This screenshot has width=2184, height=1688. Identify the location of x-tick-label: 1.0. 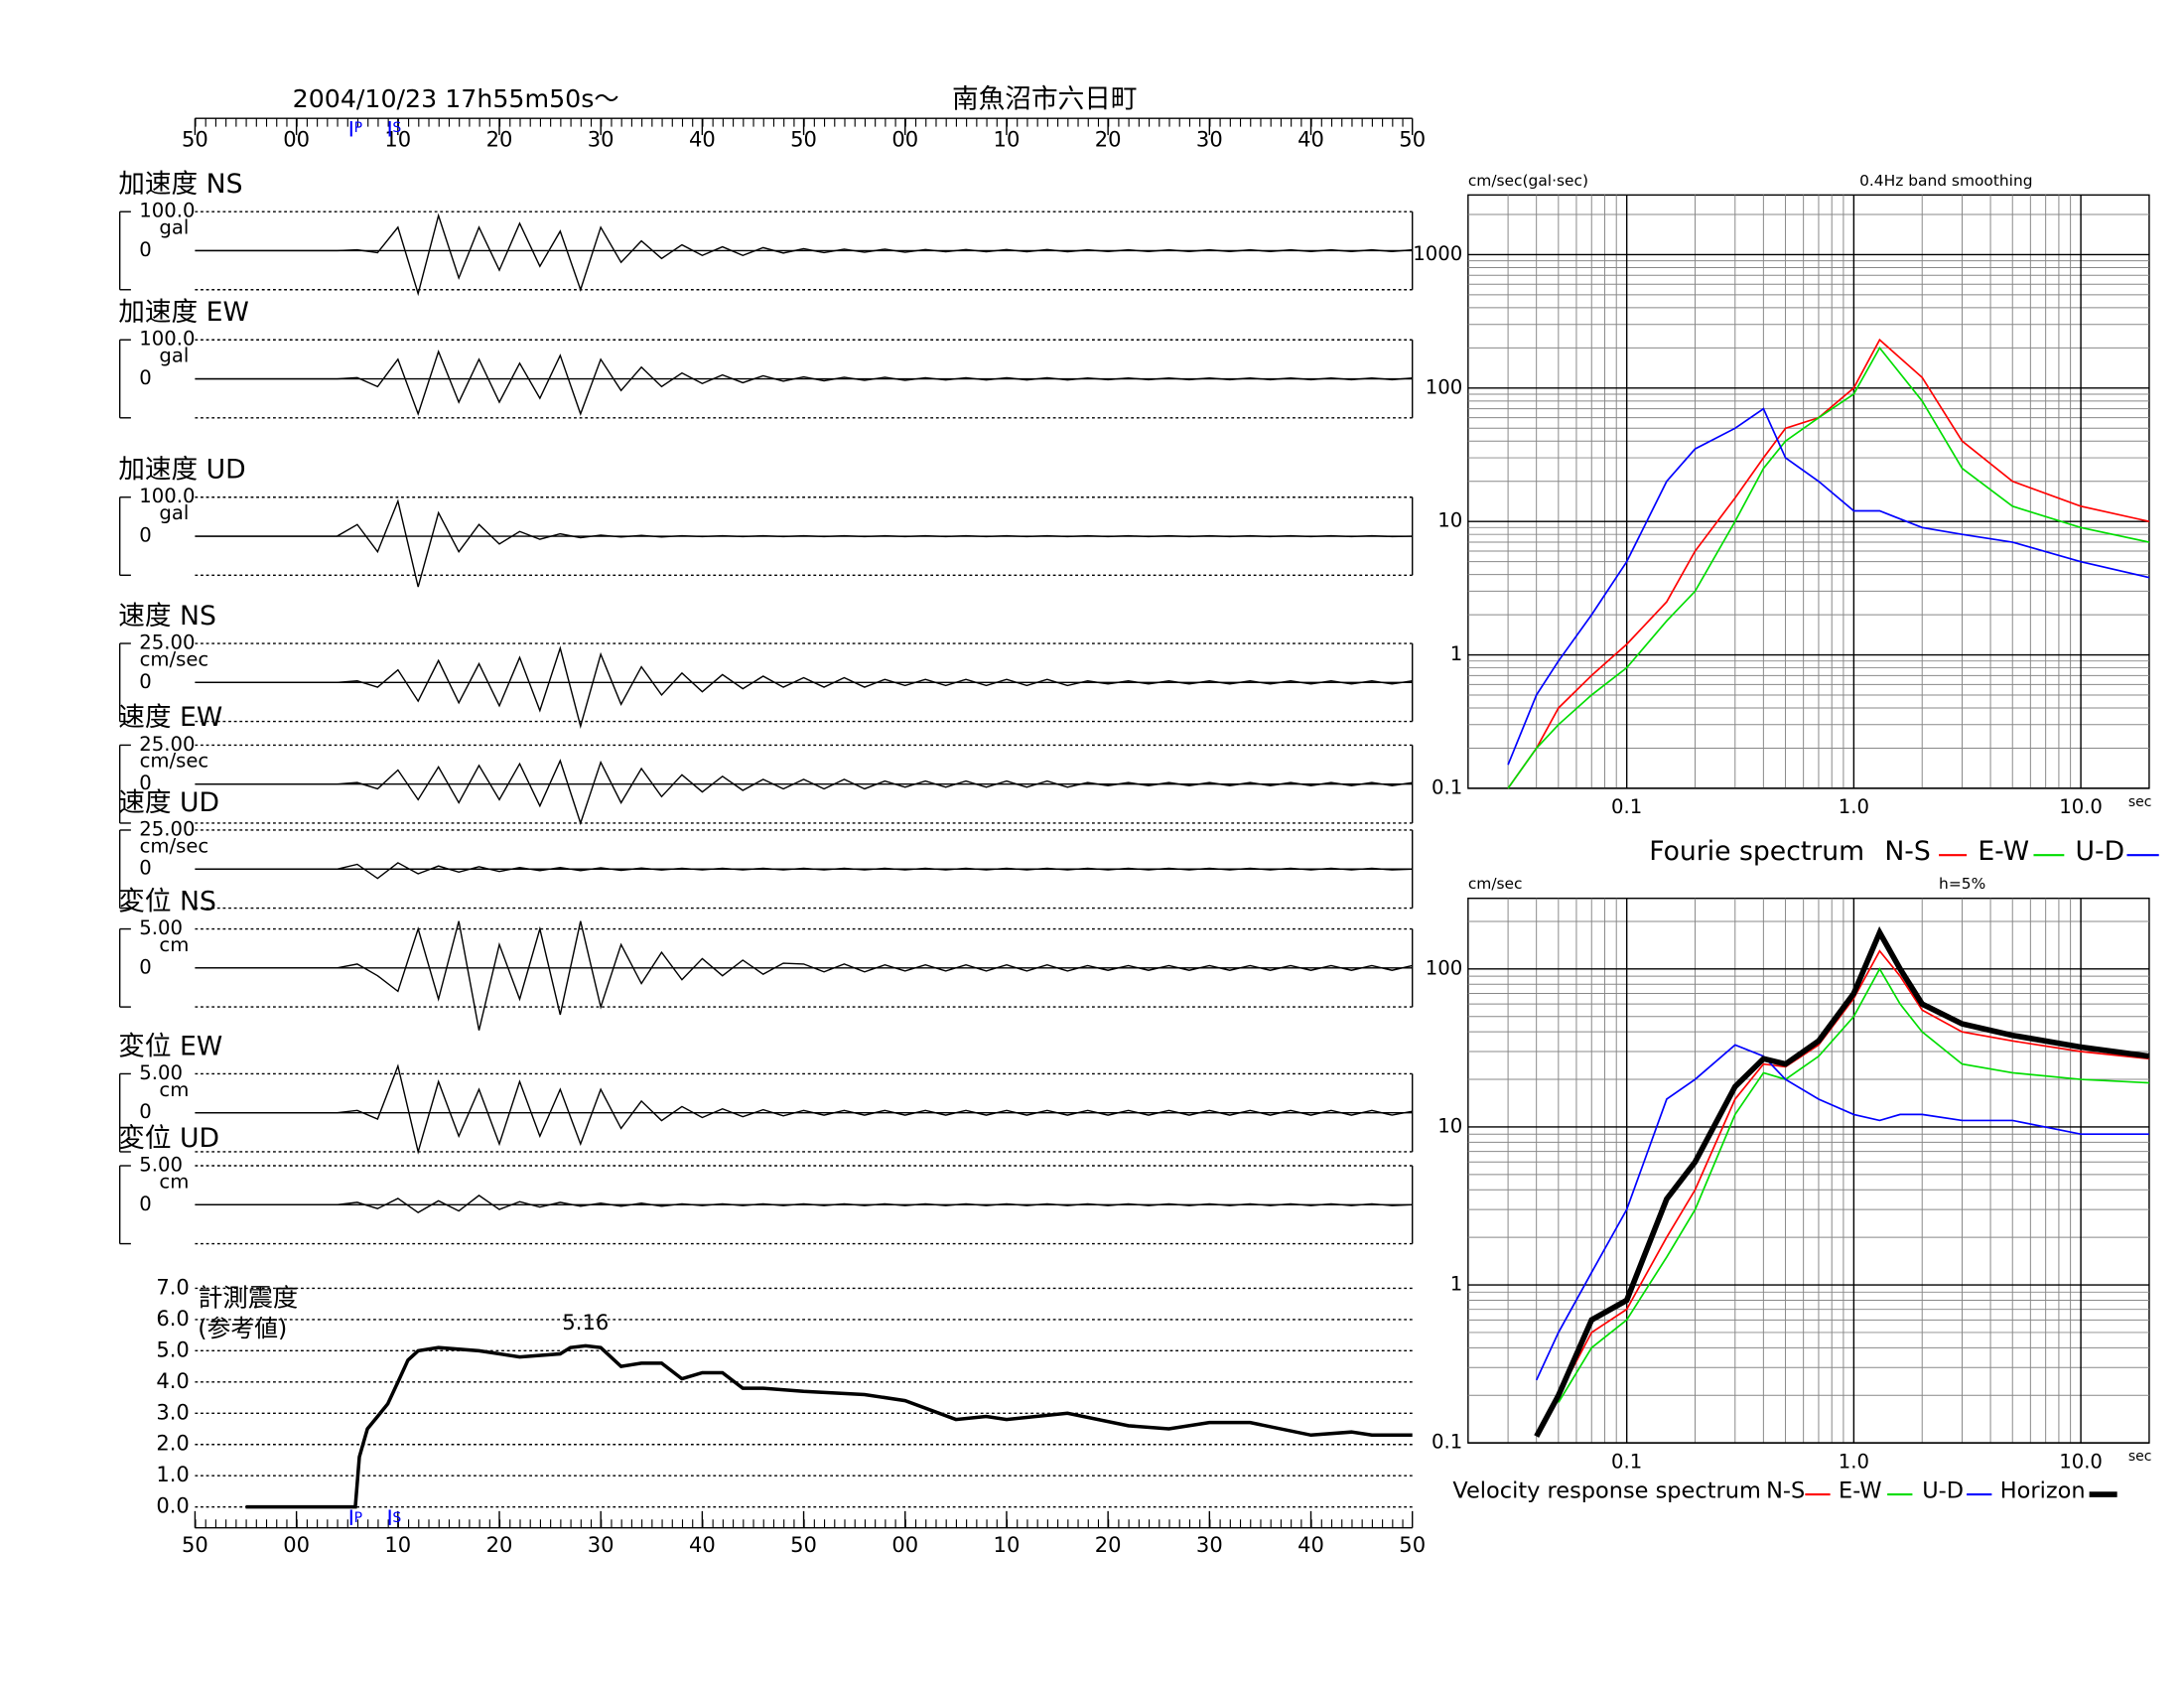
(1854, 806).